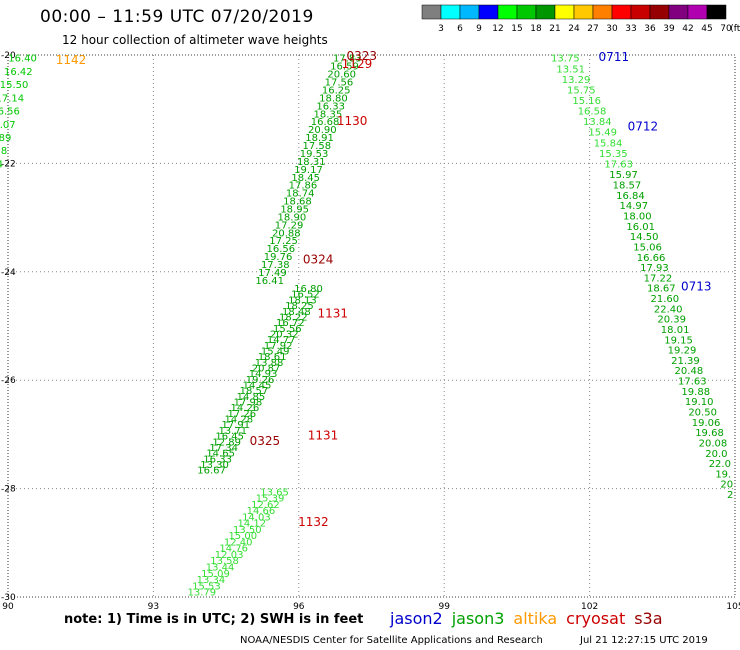 Image resolution: width=740 pixels, height=650 pixels. Describe the element at coordinates (661, 289) in the screenshot. I see `wave-height-value: 18.67` at that location.